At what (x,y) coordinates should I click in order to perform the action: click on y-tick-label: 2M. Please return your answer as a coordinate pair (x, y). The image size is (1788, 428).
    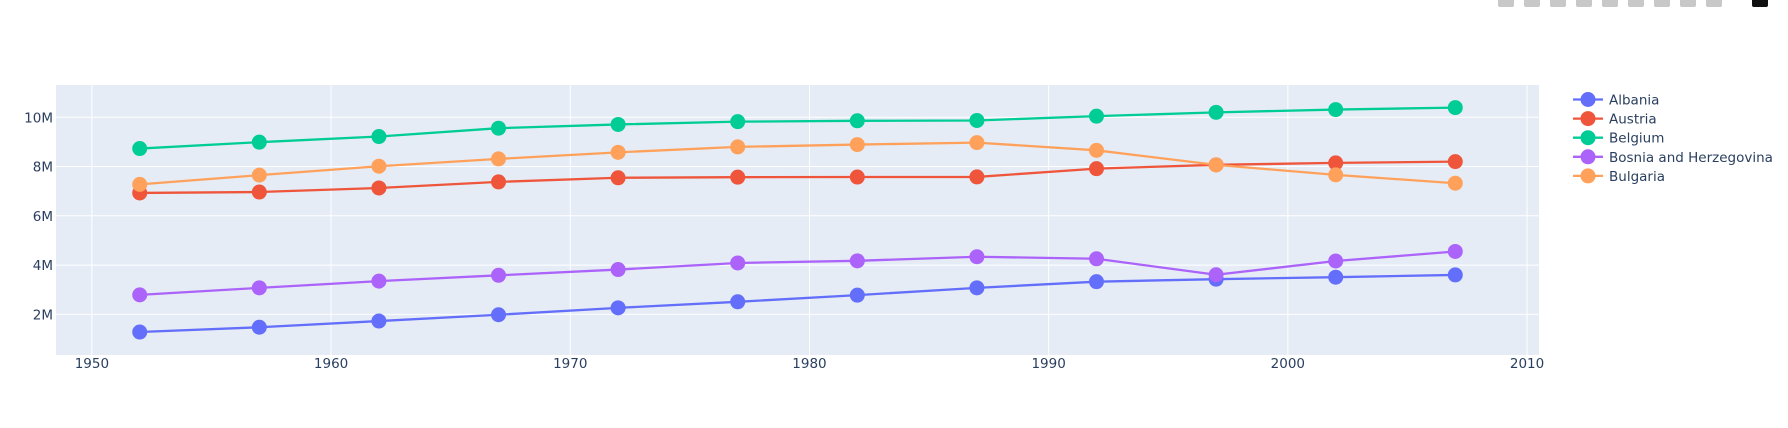
    Looking at the image, I should click on (43, 315).